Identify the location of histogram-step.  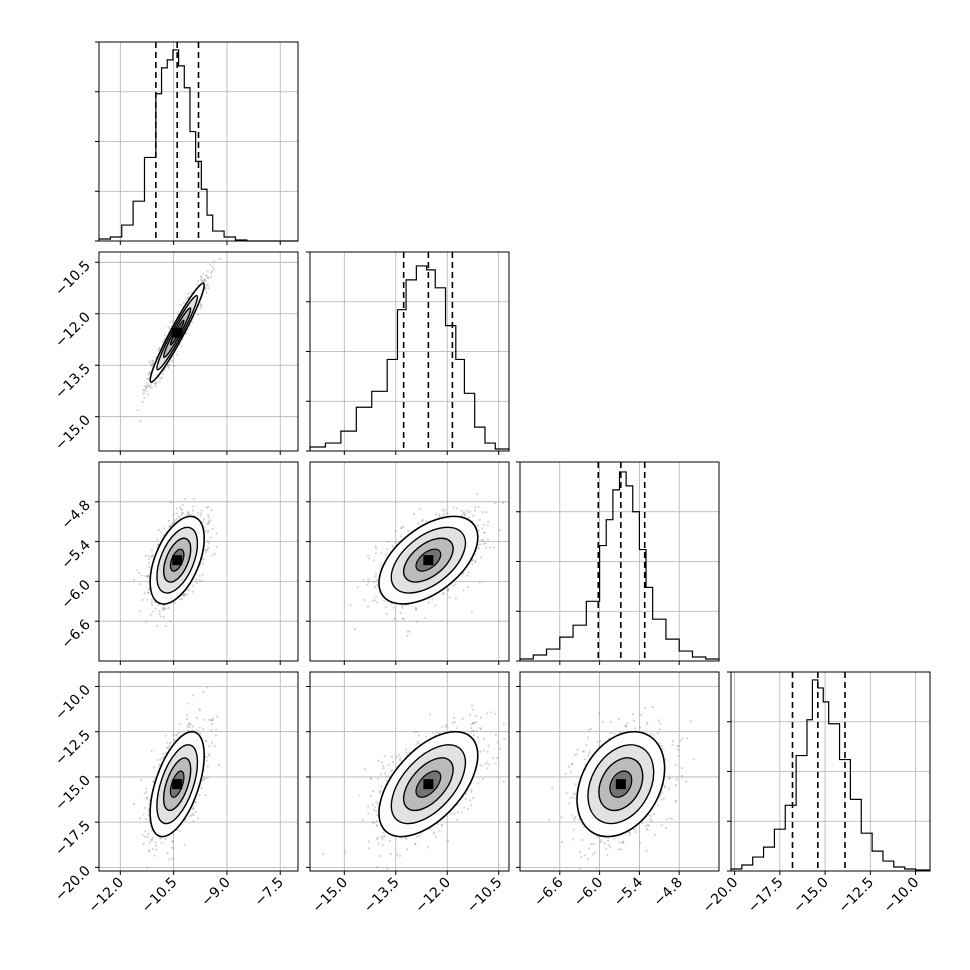
(830, 775).